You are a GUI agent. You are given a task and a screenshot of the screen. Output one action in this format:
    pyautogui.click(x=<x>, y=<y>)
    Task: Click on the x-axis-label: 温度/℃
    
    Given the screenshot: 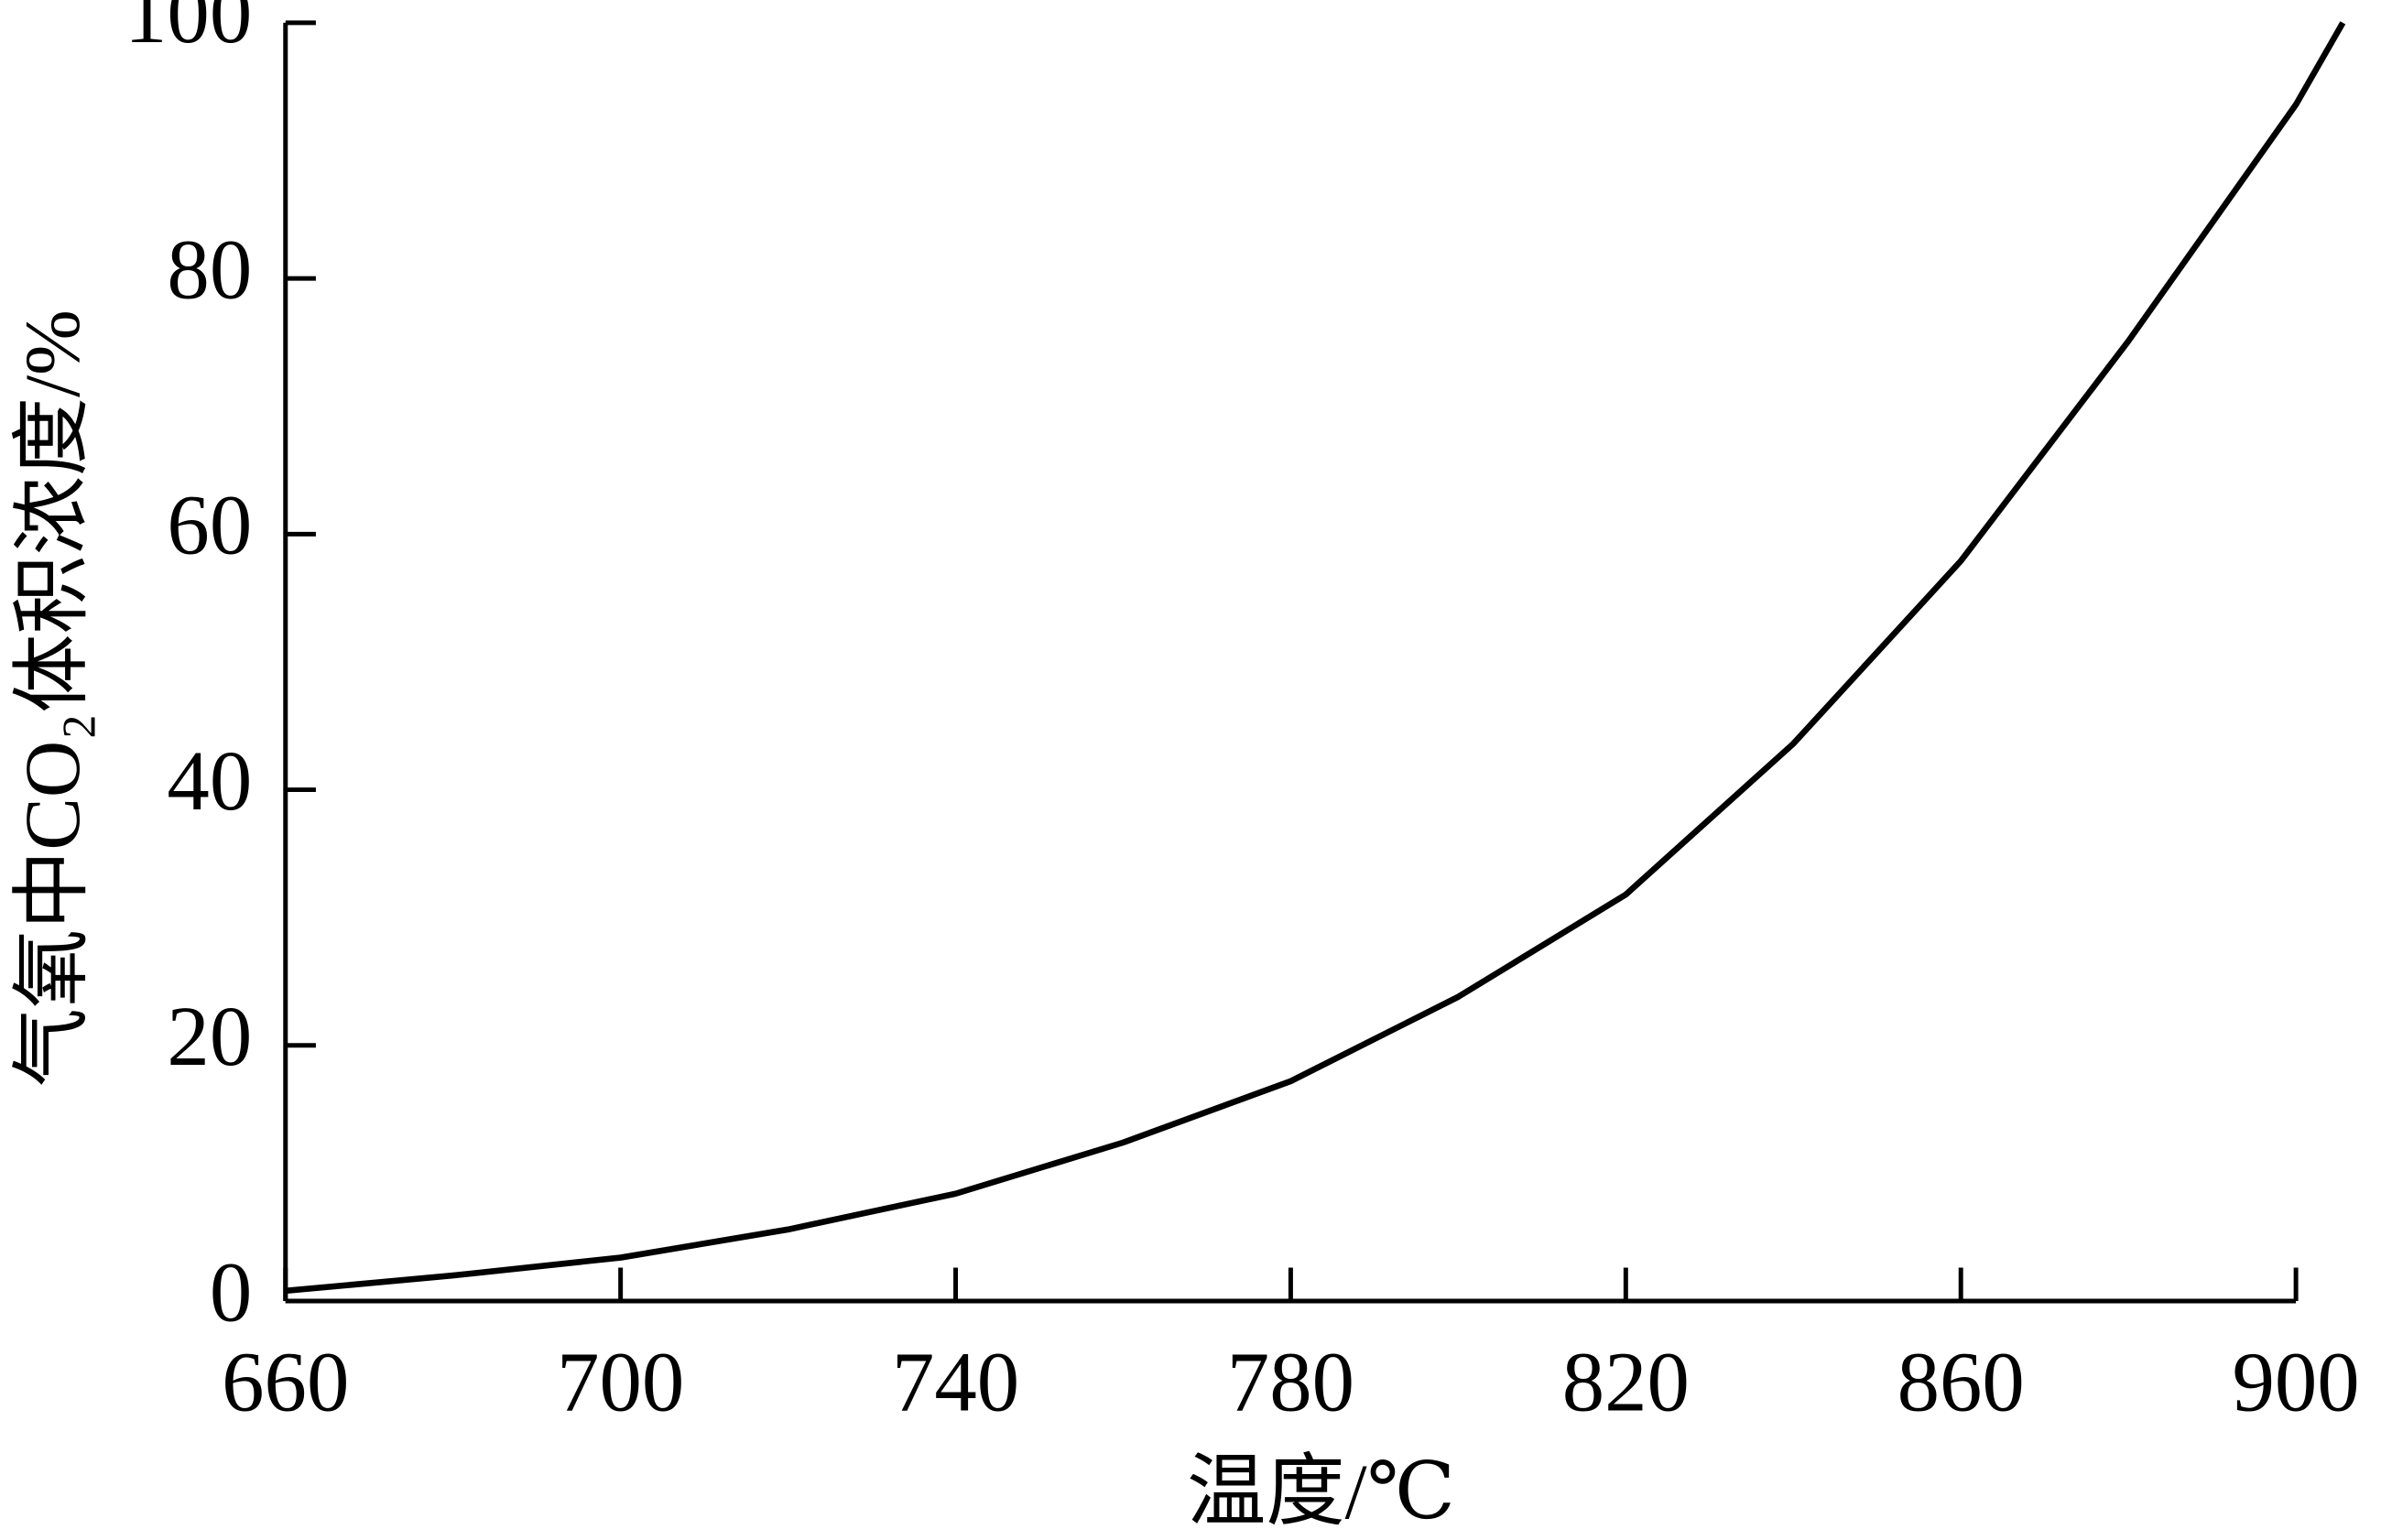 What is the action you would take?
    pyautogui.click(x=1321, y=1491)
    